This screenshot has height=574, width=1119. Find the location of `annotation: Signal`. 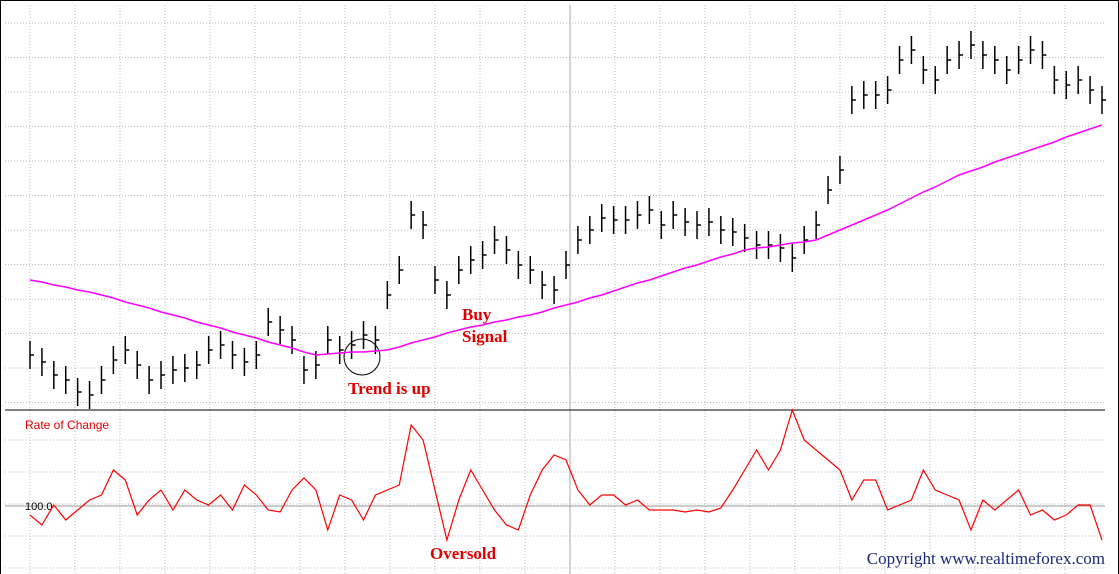

annotation: Signal is located at coordinates (485, 336).